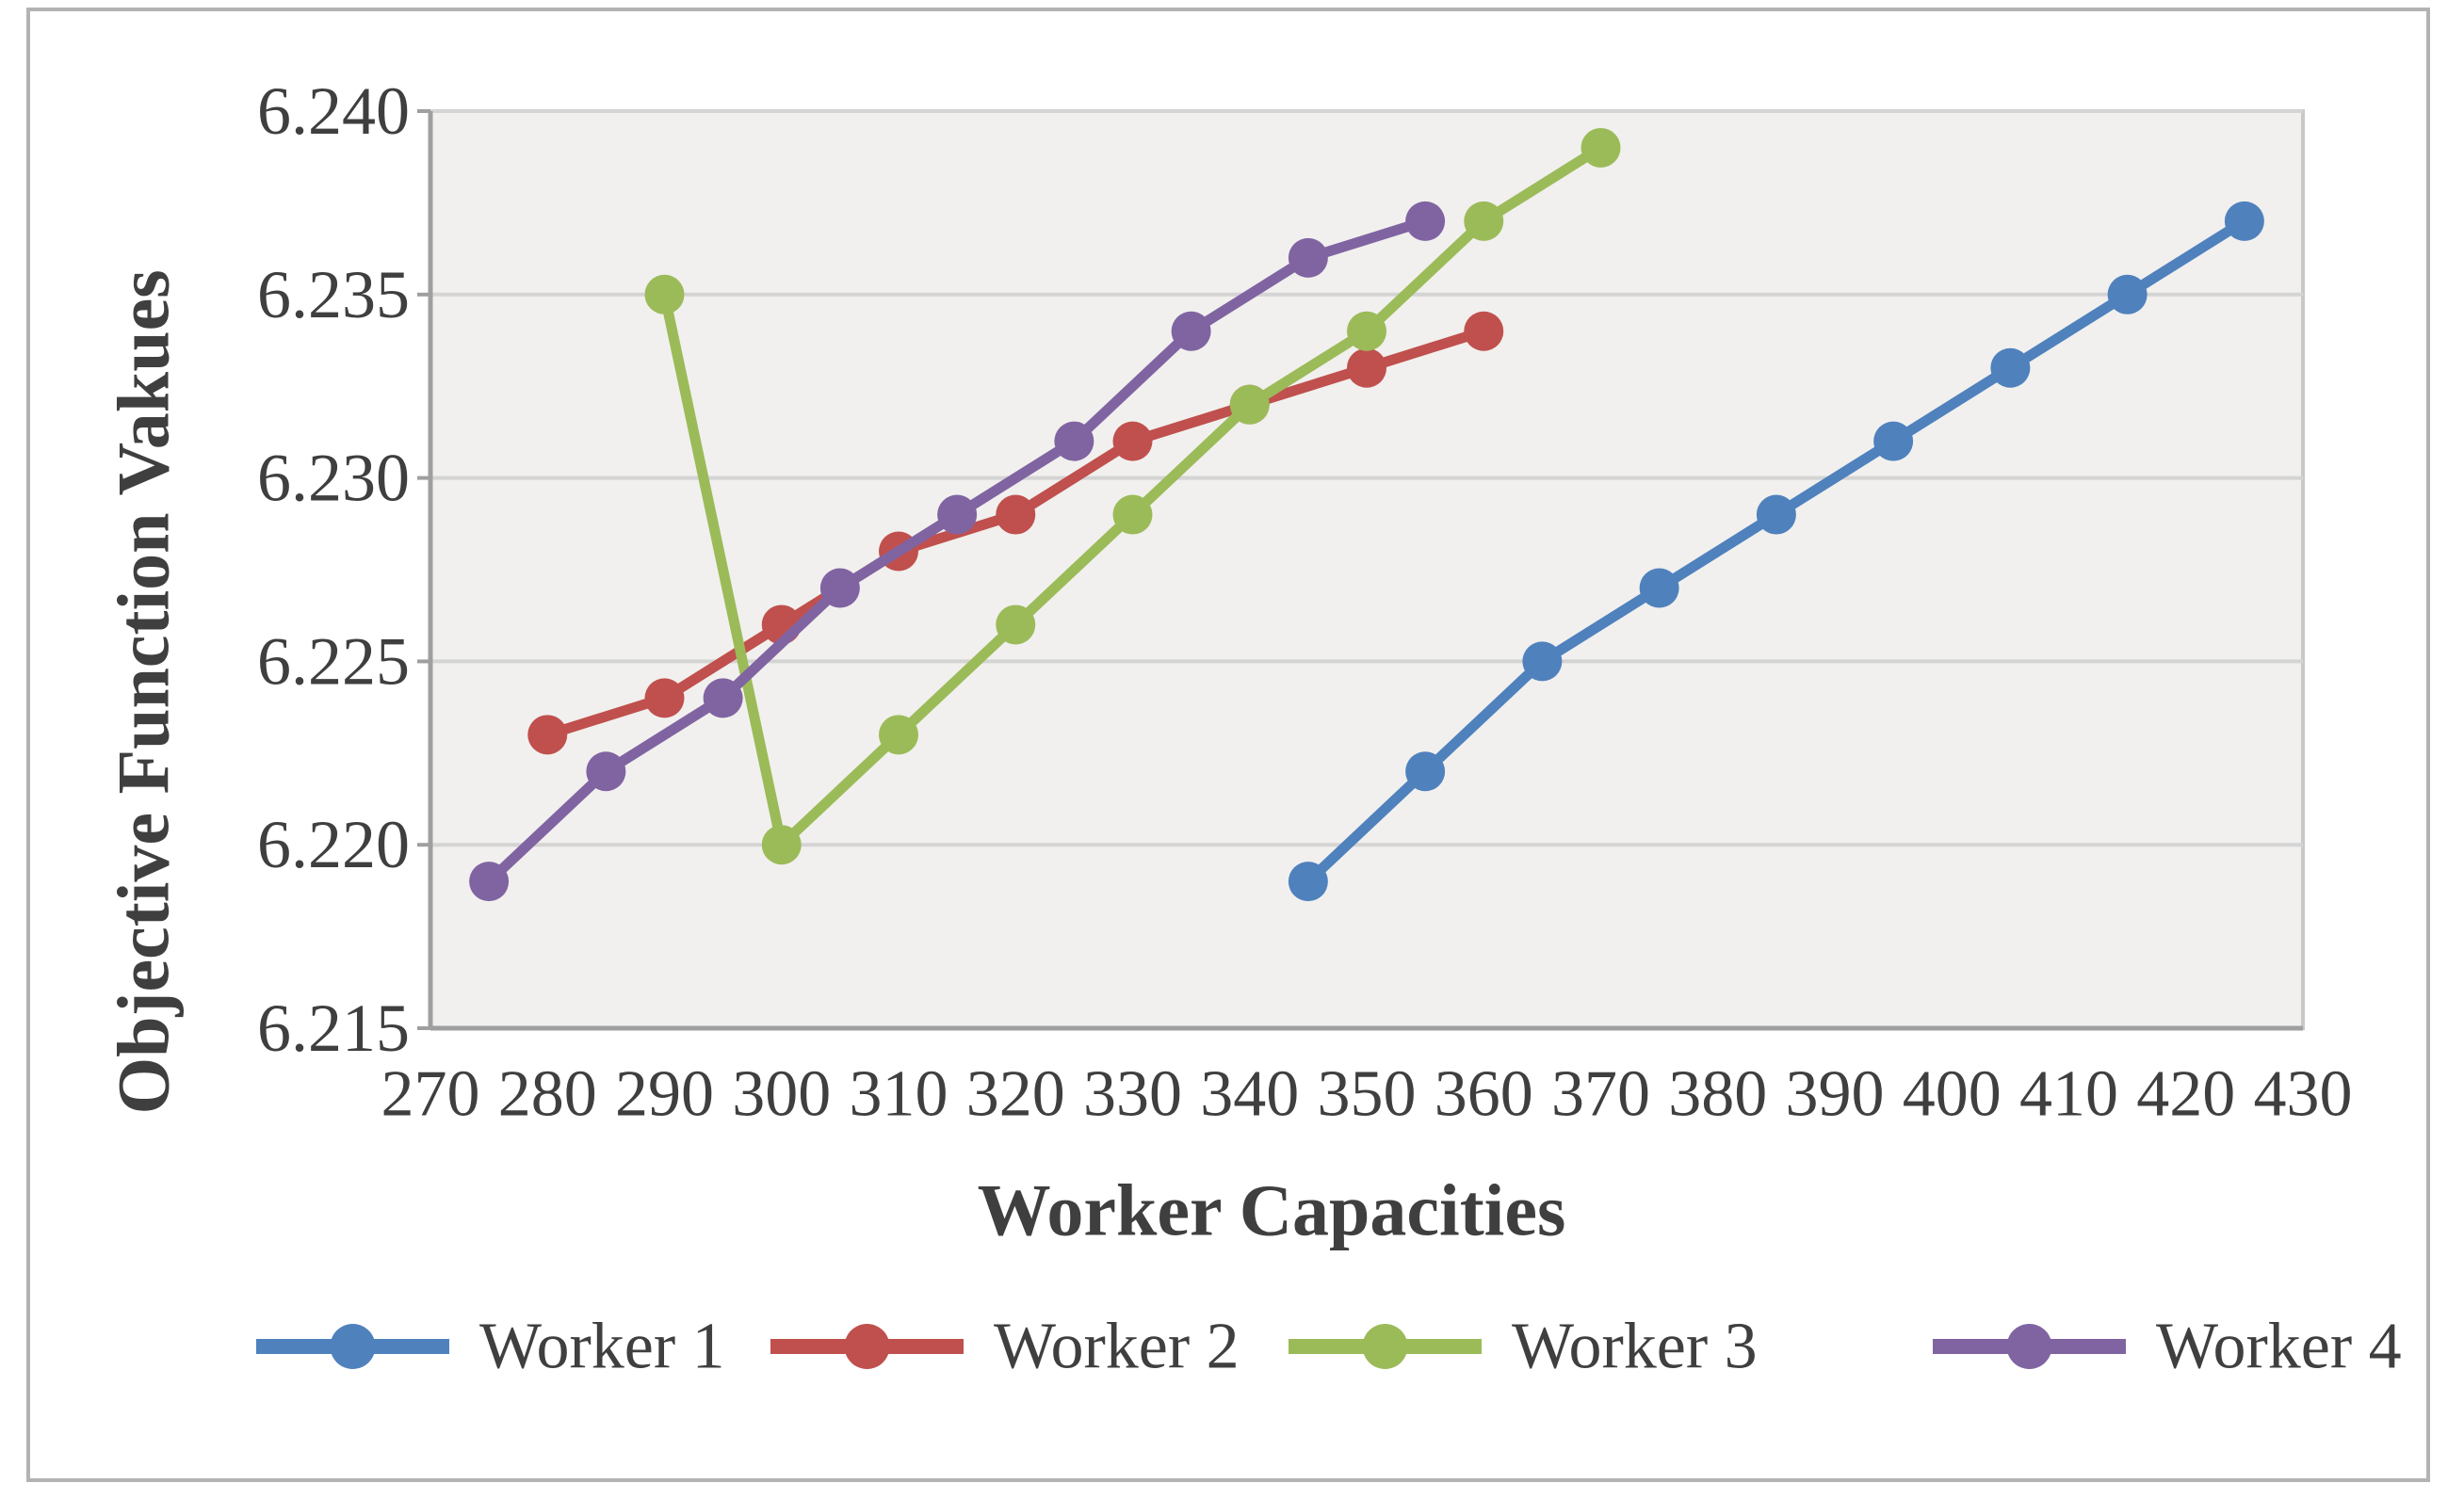 This screenshot has width=2464, height=1499. Describe the element at coordinates (1953, 1094) in the screenshot. I see `x-tick-label: 400` at that location.